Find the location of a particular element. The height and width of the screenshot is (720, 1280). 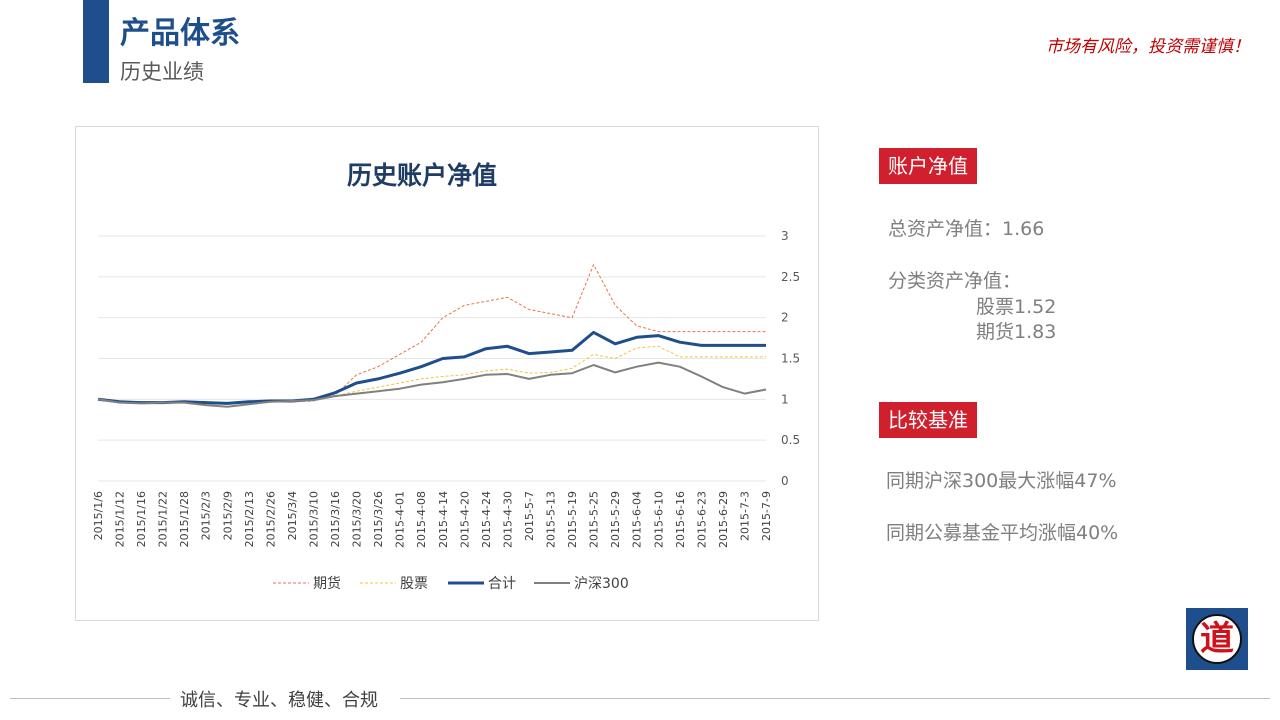

x-tick-label: 2015-6-23 is located at coordinates (701, 519).